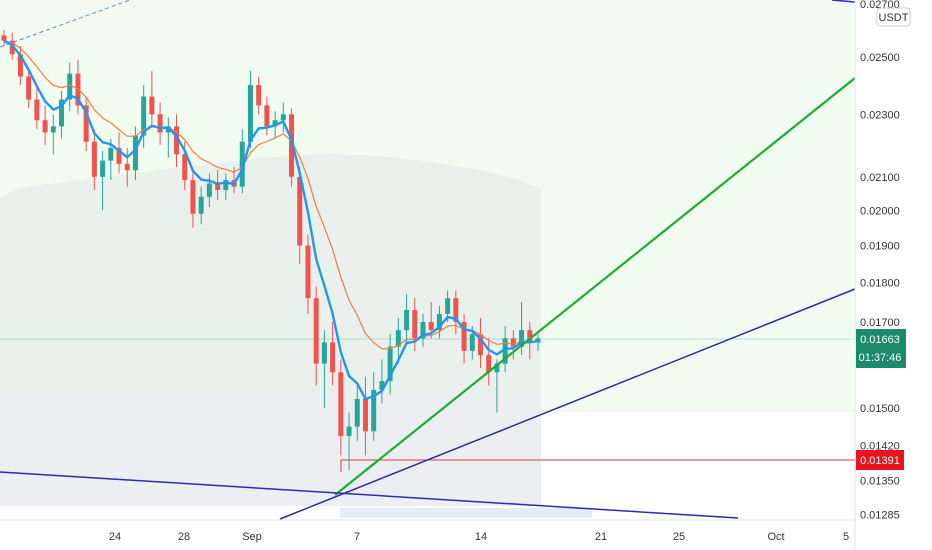  Describe the element at coordinates (357, 537) in the screenshot. I see `x-tick-label: 7` at that location.